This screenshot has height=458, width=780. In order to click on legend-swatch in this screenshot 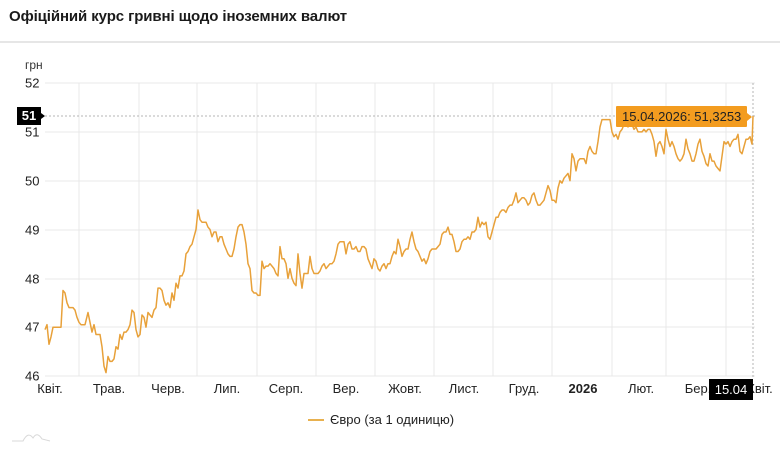, I will do `click(316, 419)`.